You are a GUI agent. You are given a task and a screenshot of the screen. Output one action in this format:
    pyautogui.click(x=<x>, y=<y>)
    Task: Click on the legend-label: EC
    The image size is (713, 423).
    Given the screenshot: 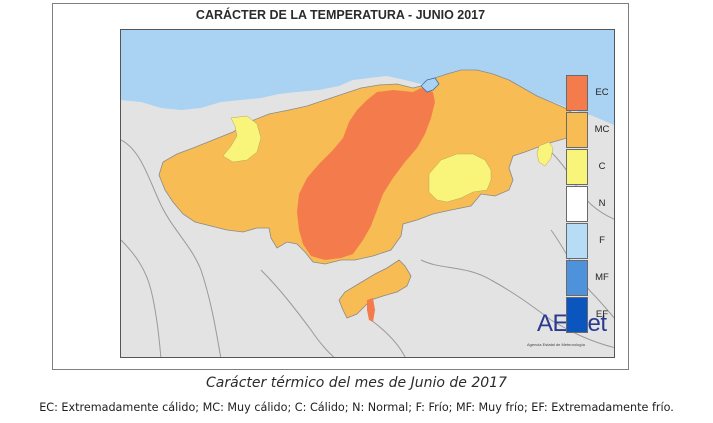 What is the action you would take?
    pyautogui.click(x=602, y=92)
    